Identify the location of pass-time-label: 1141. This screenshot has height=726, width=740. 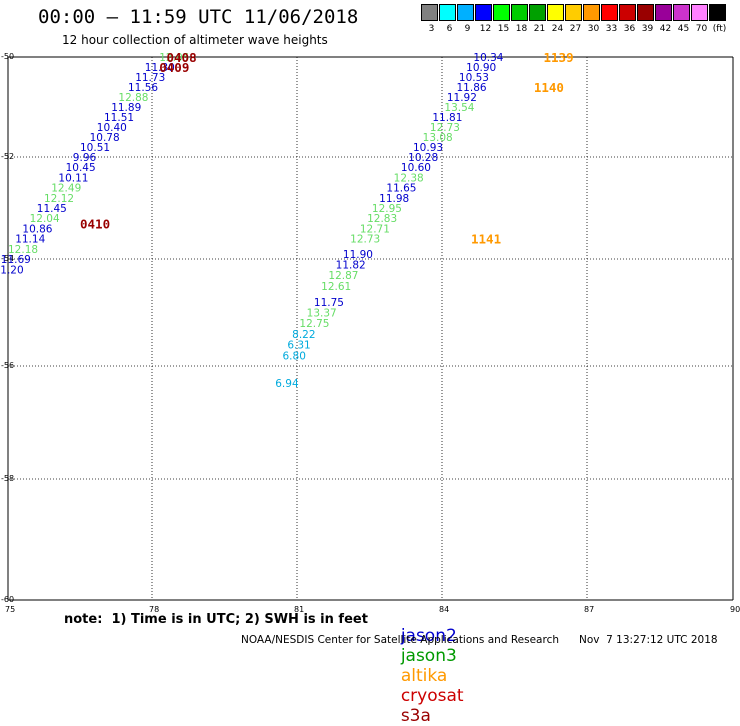
(486, 239).